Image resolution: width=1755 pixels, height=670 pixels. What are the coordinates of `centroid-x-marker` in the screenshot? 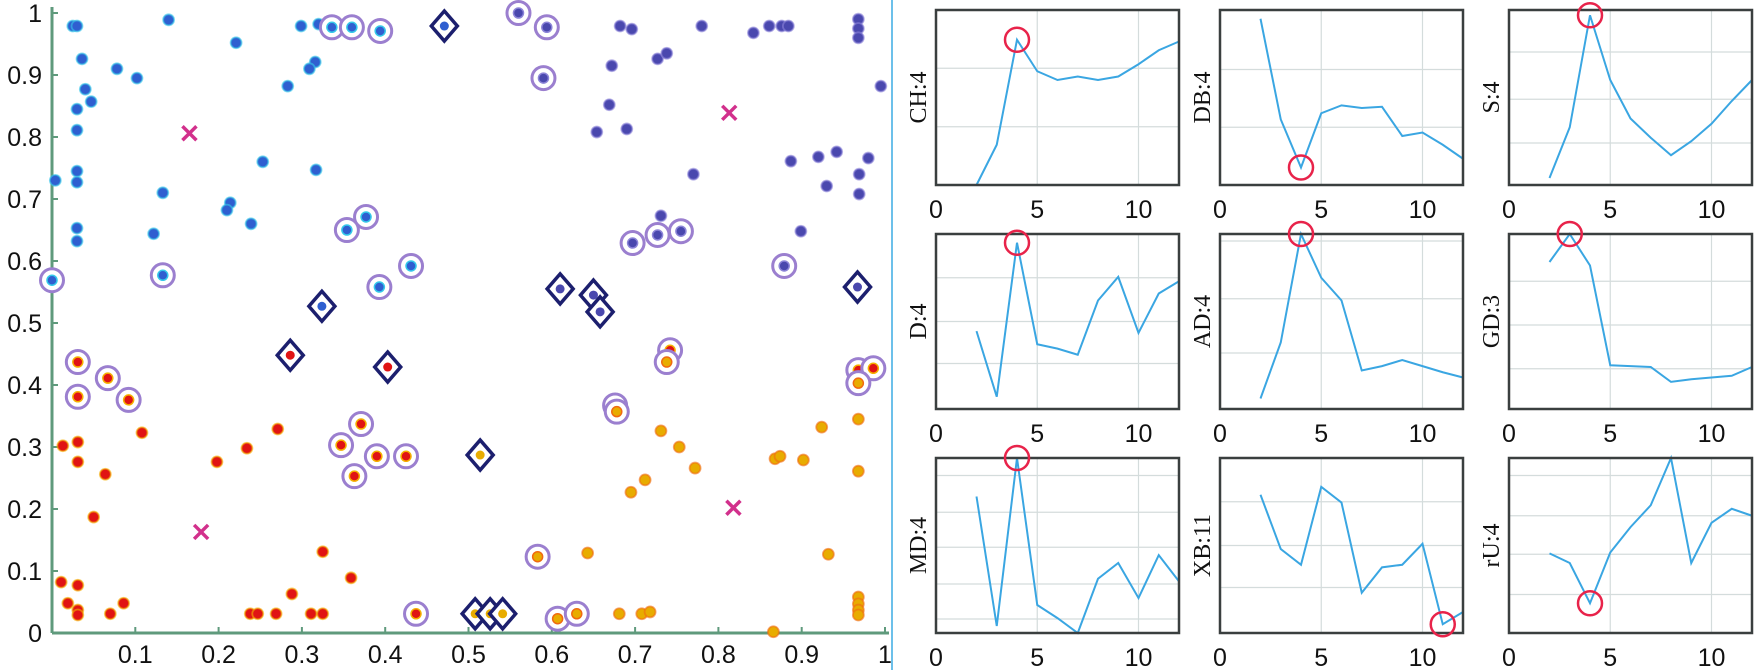 It's located at (189, 133).